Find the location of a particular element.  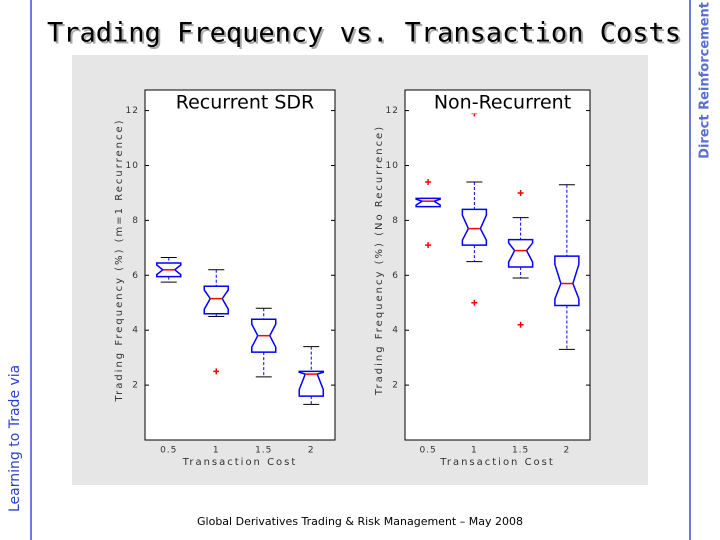

title-shadow: Trading Frequency vs. Transaction Costs is located at coordinates (366, 35).